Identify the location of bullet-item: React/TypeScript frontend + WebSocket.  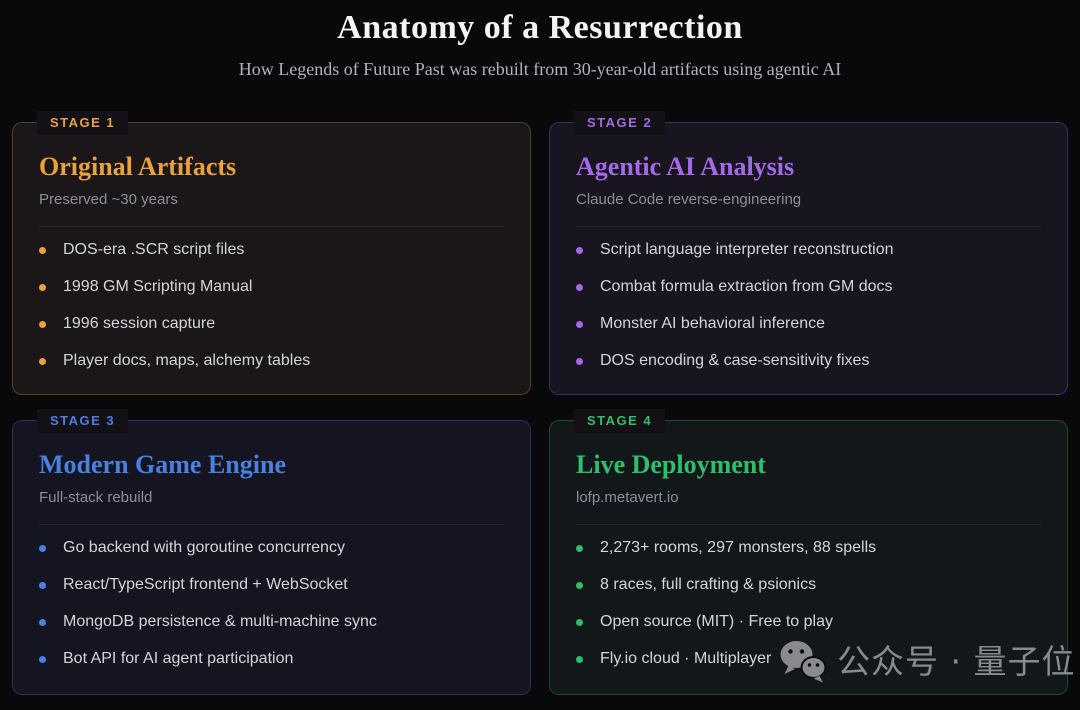
(271, 585).